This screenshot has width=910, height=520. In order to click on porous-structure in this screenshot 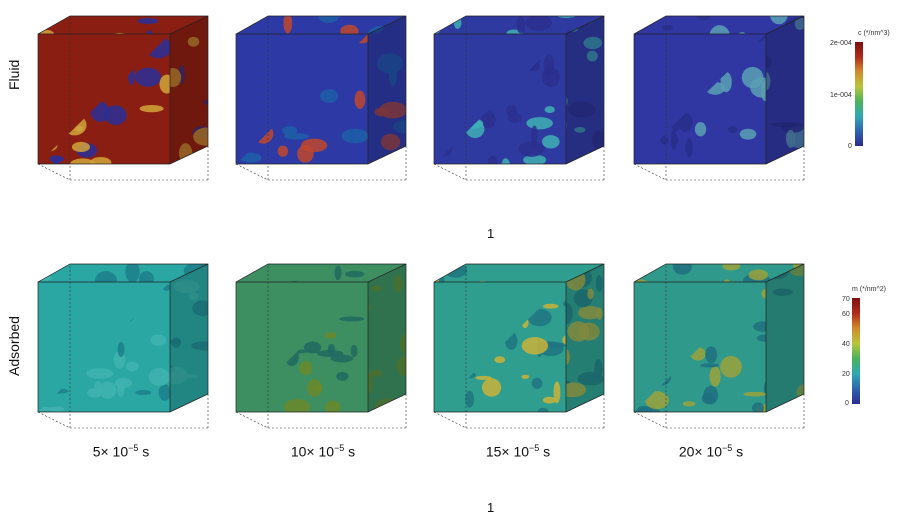, I will do `click(785, 82)`.